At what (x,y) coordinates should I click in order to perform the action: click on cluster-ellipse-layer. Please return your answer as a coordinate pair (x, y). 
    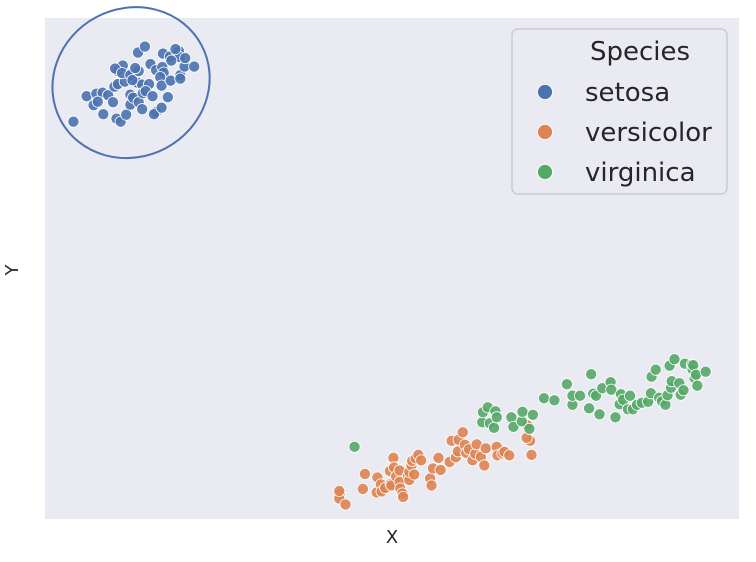
    Looking at the image, I should click on (131, 83).